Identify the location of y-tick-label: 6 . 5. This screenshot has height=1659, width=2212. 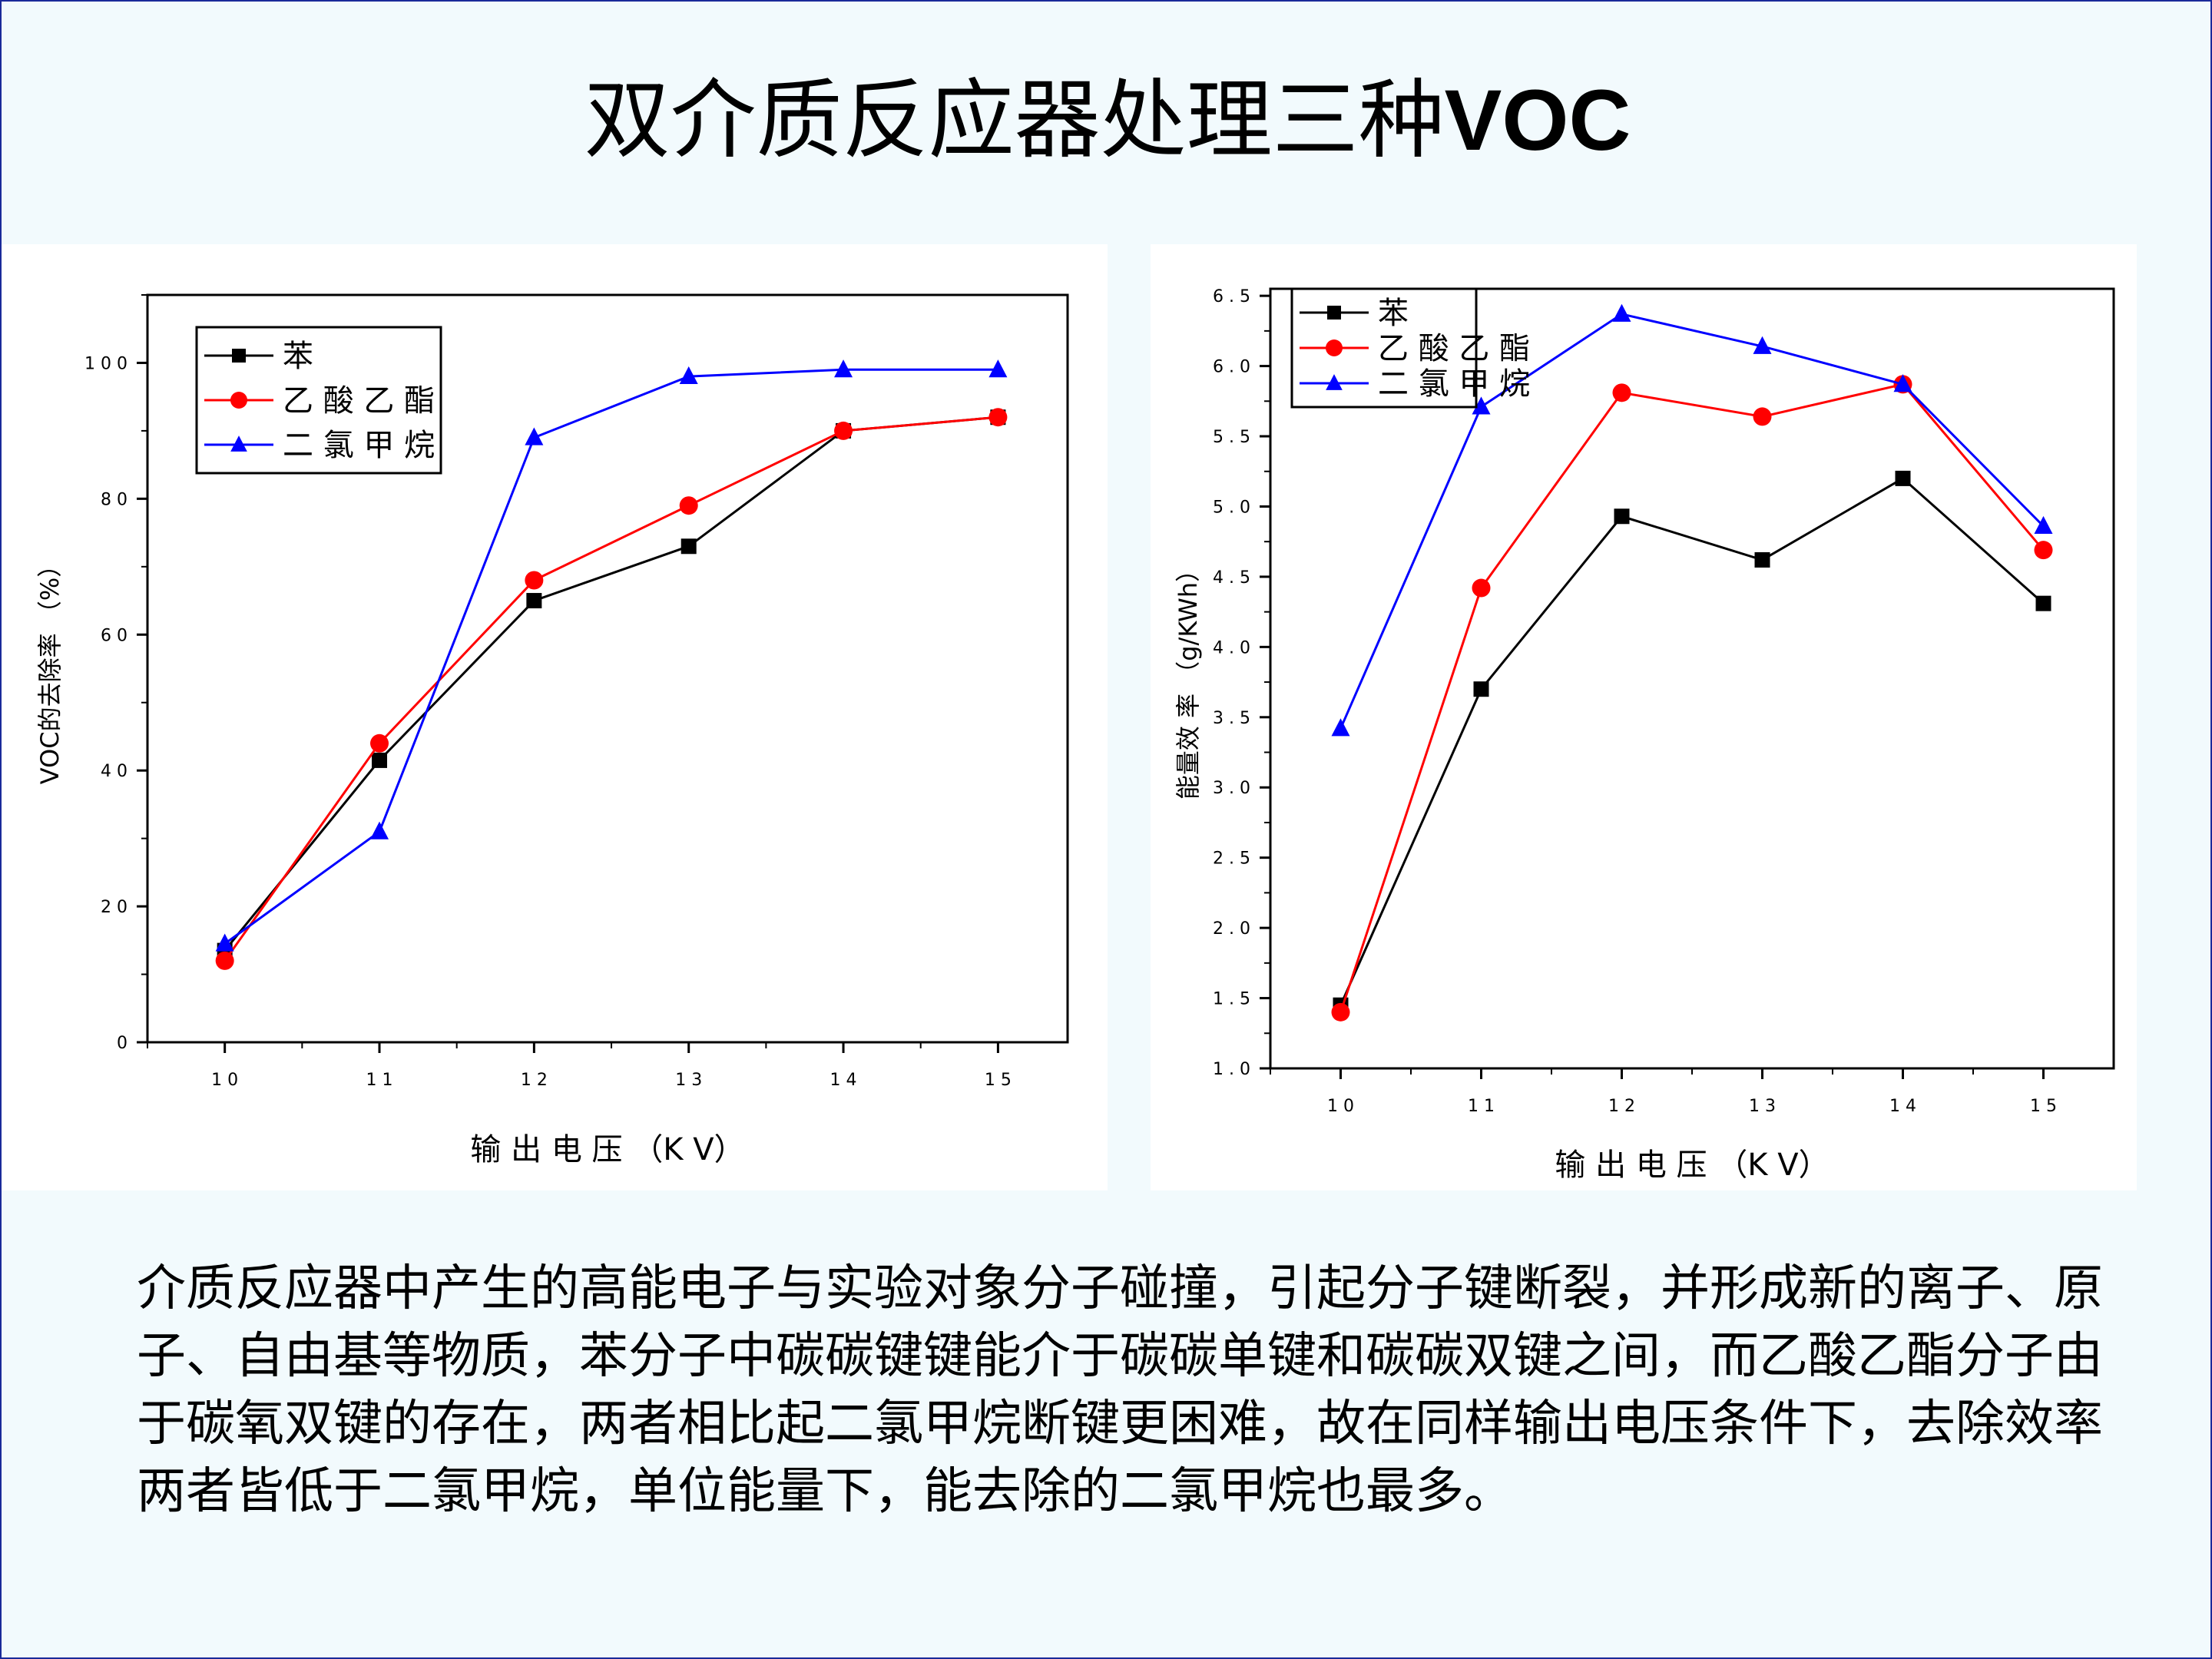
(1231, 296).